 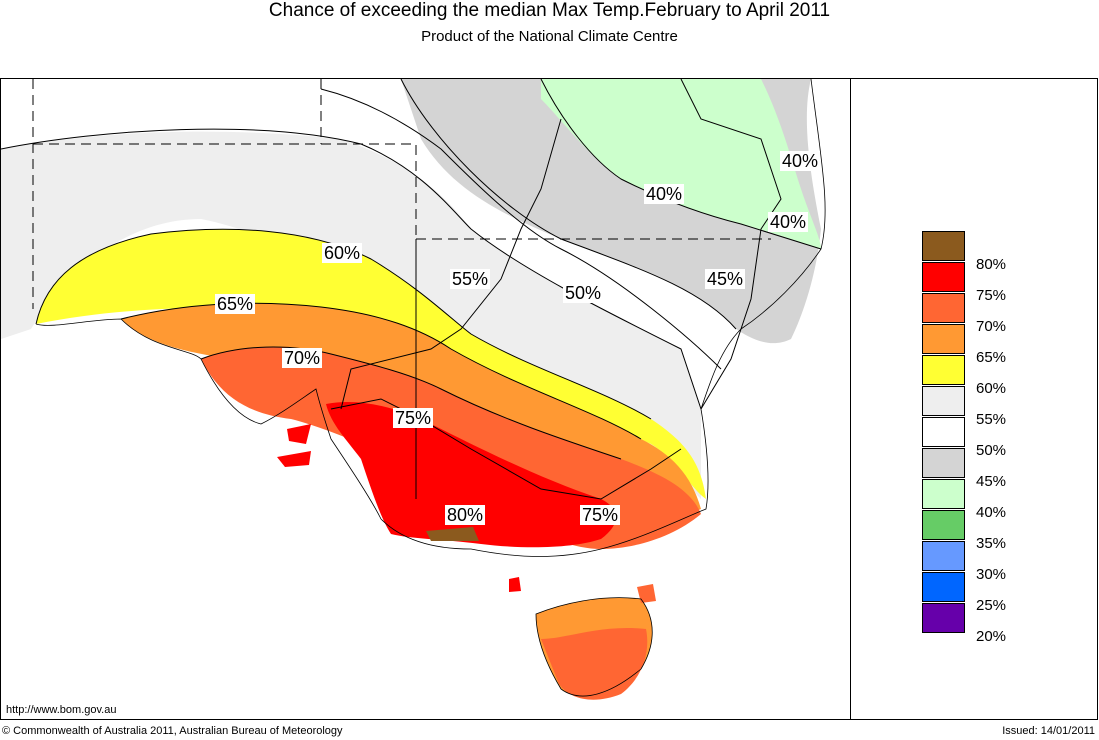 What do you see at coordinates (515, 584) in the screenshot?
I see `island-king` at bounding box center [515, 584].